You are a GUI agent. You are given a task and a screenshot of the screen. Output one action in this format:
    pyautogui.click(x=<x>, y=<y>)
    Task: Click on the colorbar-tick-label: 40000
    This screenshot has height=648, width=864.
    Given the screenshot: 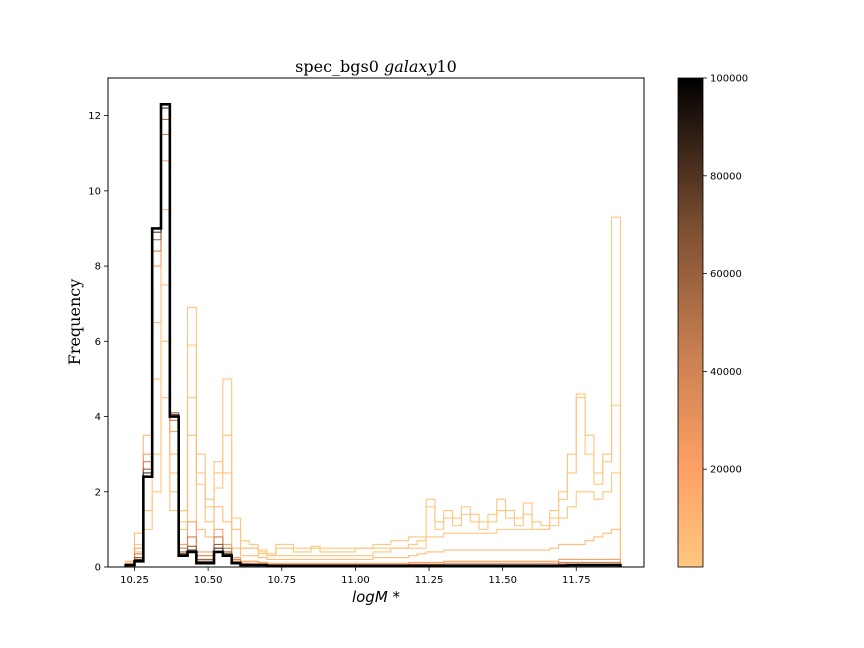 What is the action you would take?
    pyautogui.click(x=726, y=372)
    